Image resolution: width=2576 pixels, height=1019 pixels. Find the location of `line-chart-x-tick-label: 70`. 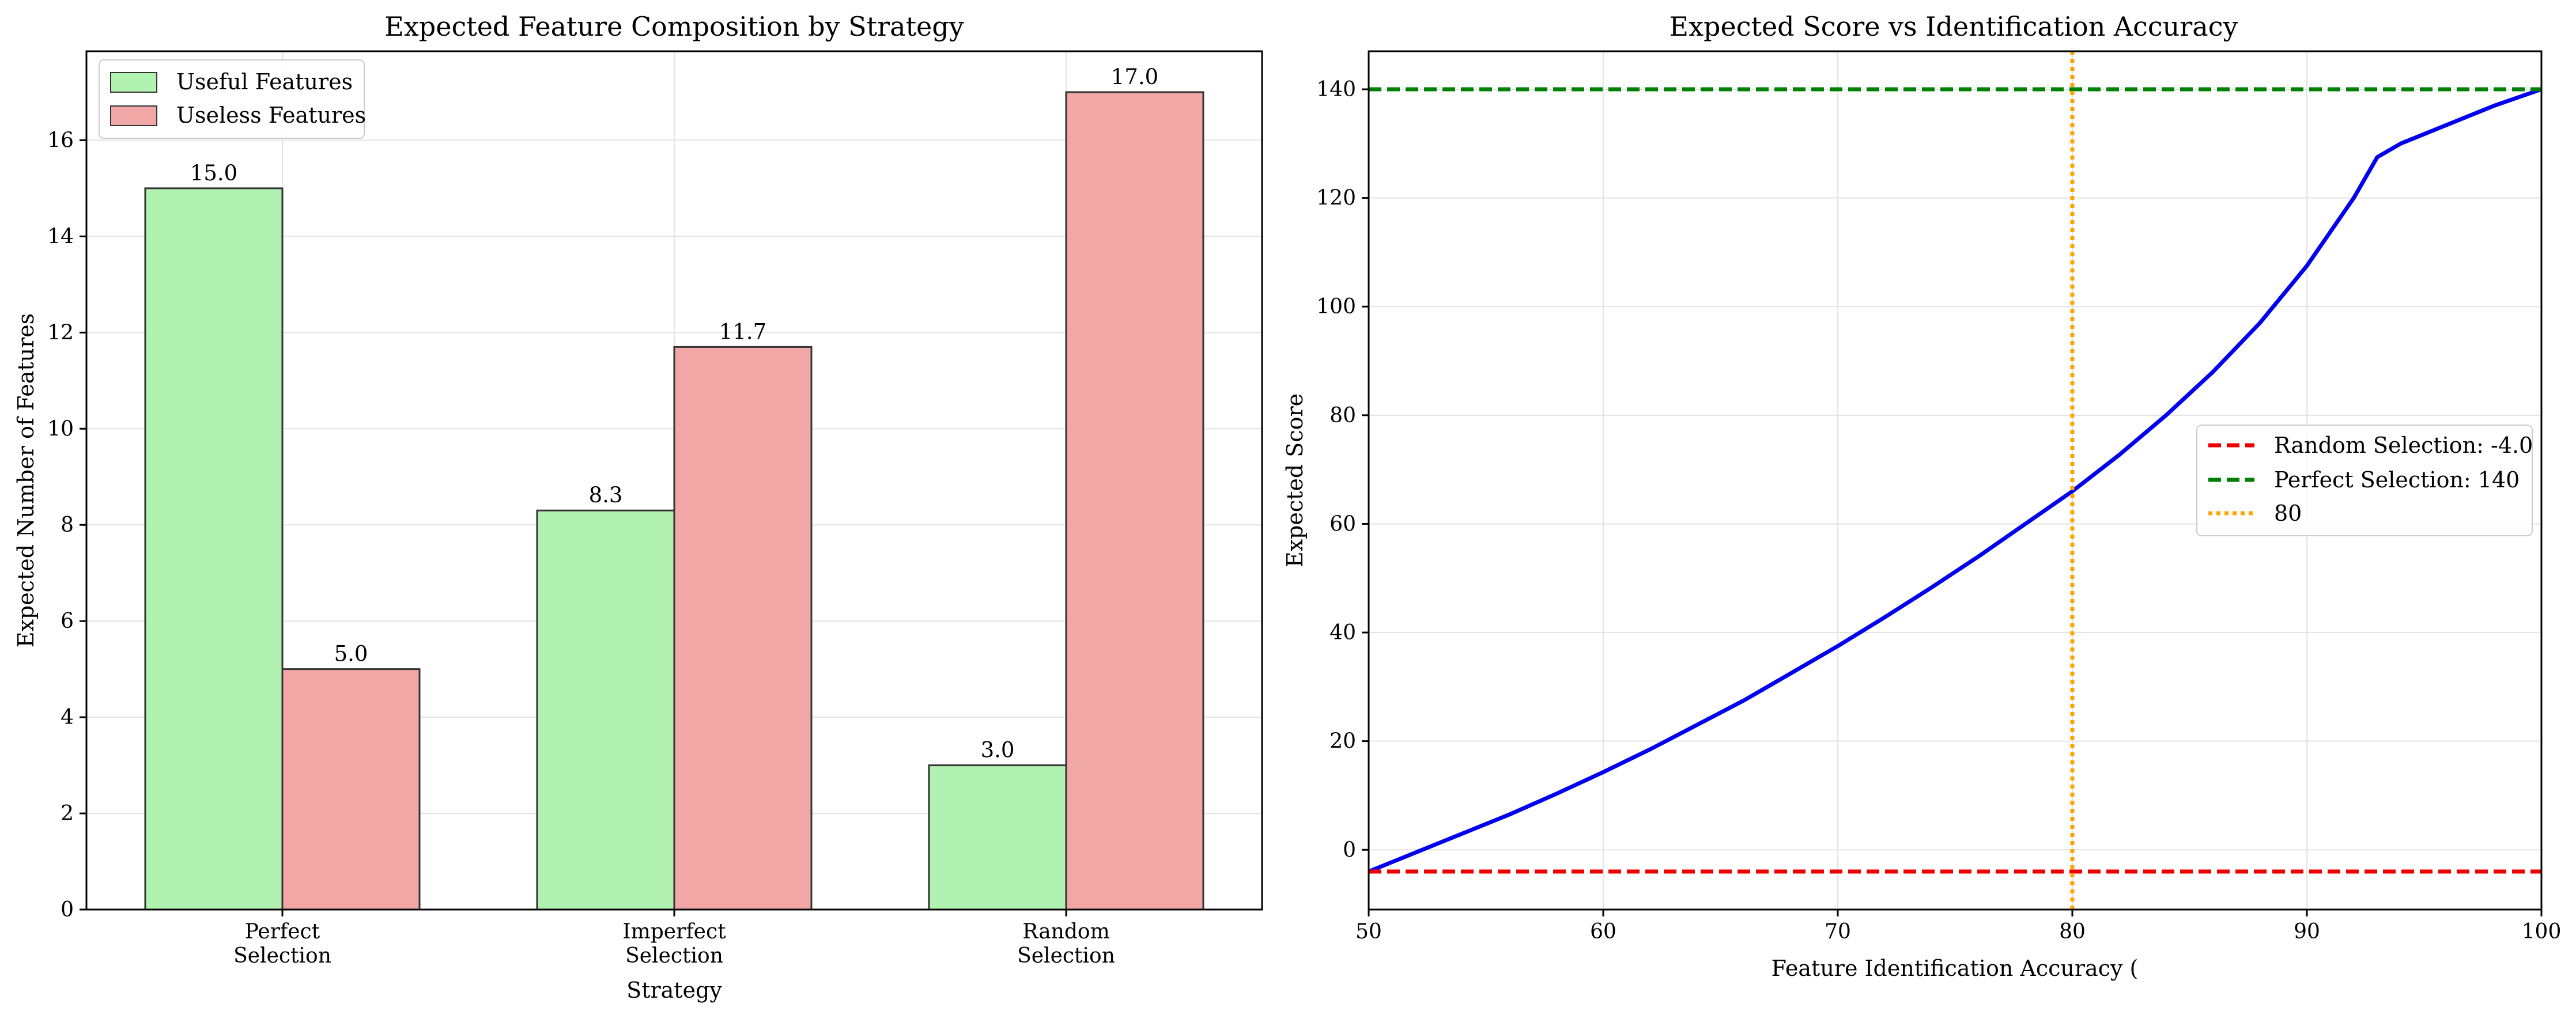

line-chart-x-tick-label: 70 is located at coordinates (1838, 932).